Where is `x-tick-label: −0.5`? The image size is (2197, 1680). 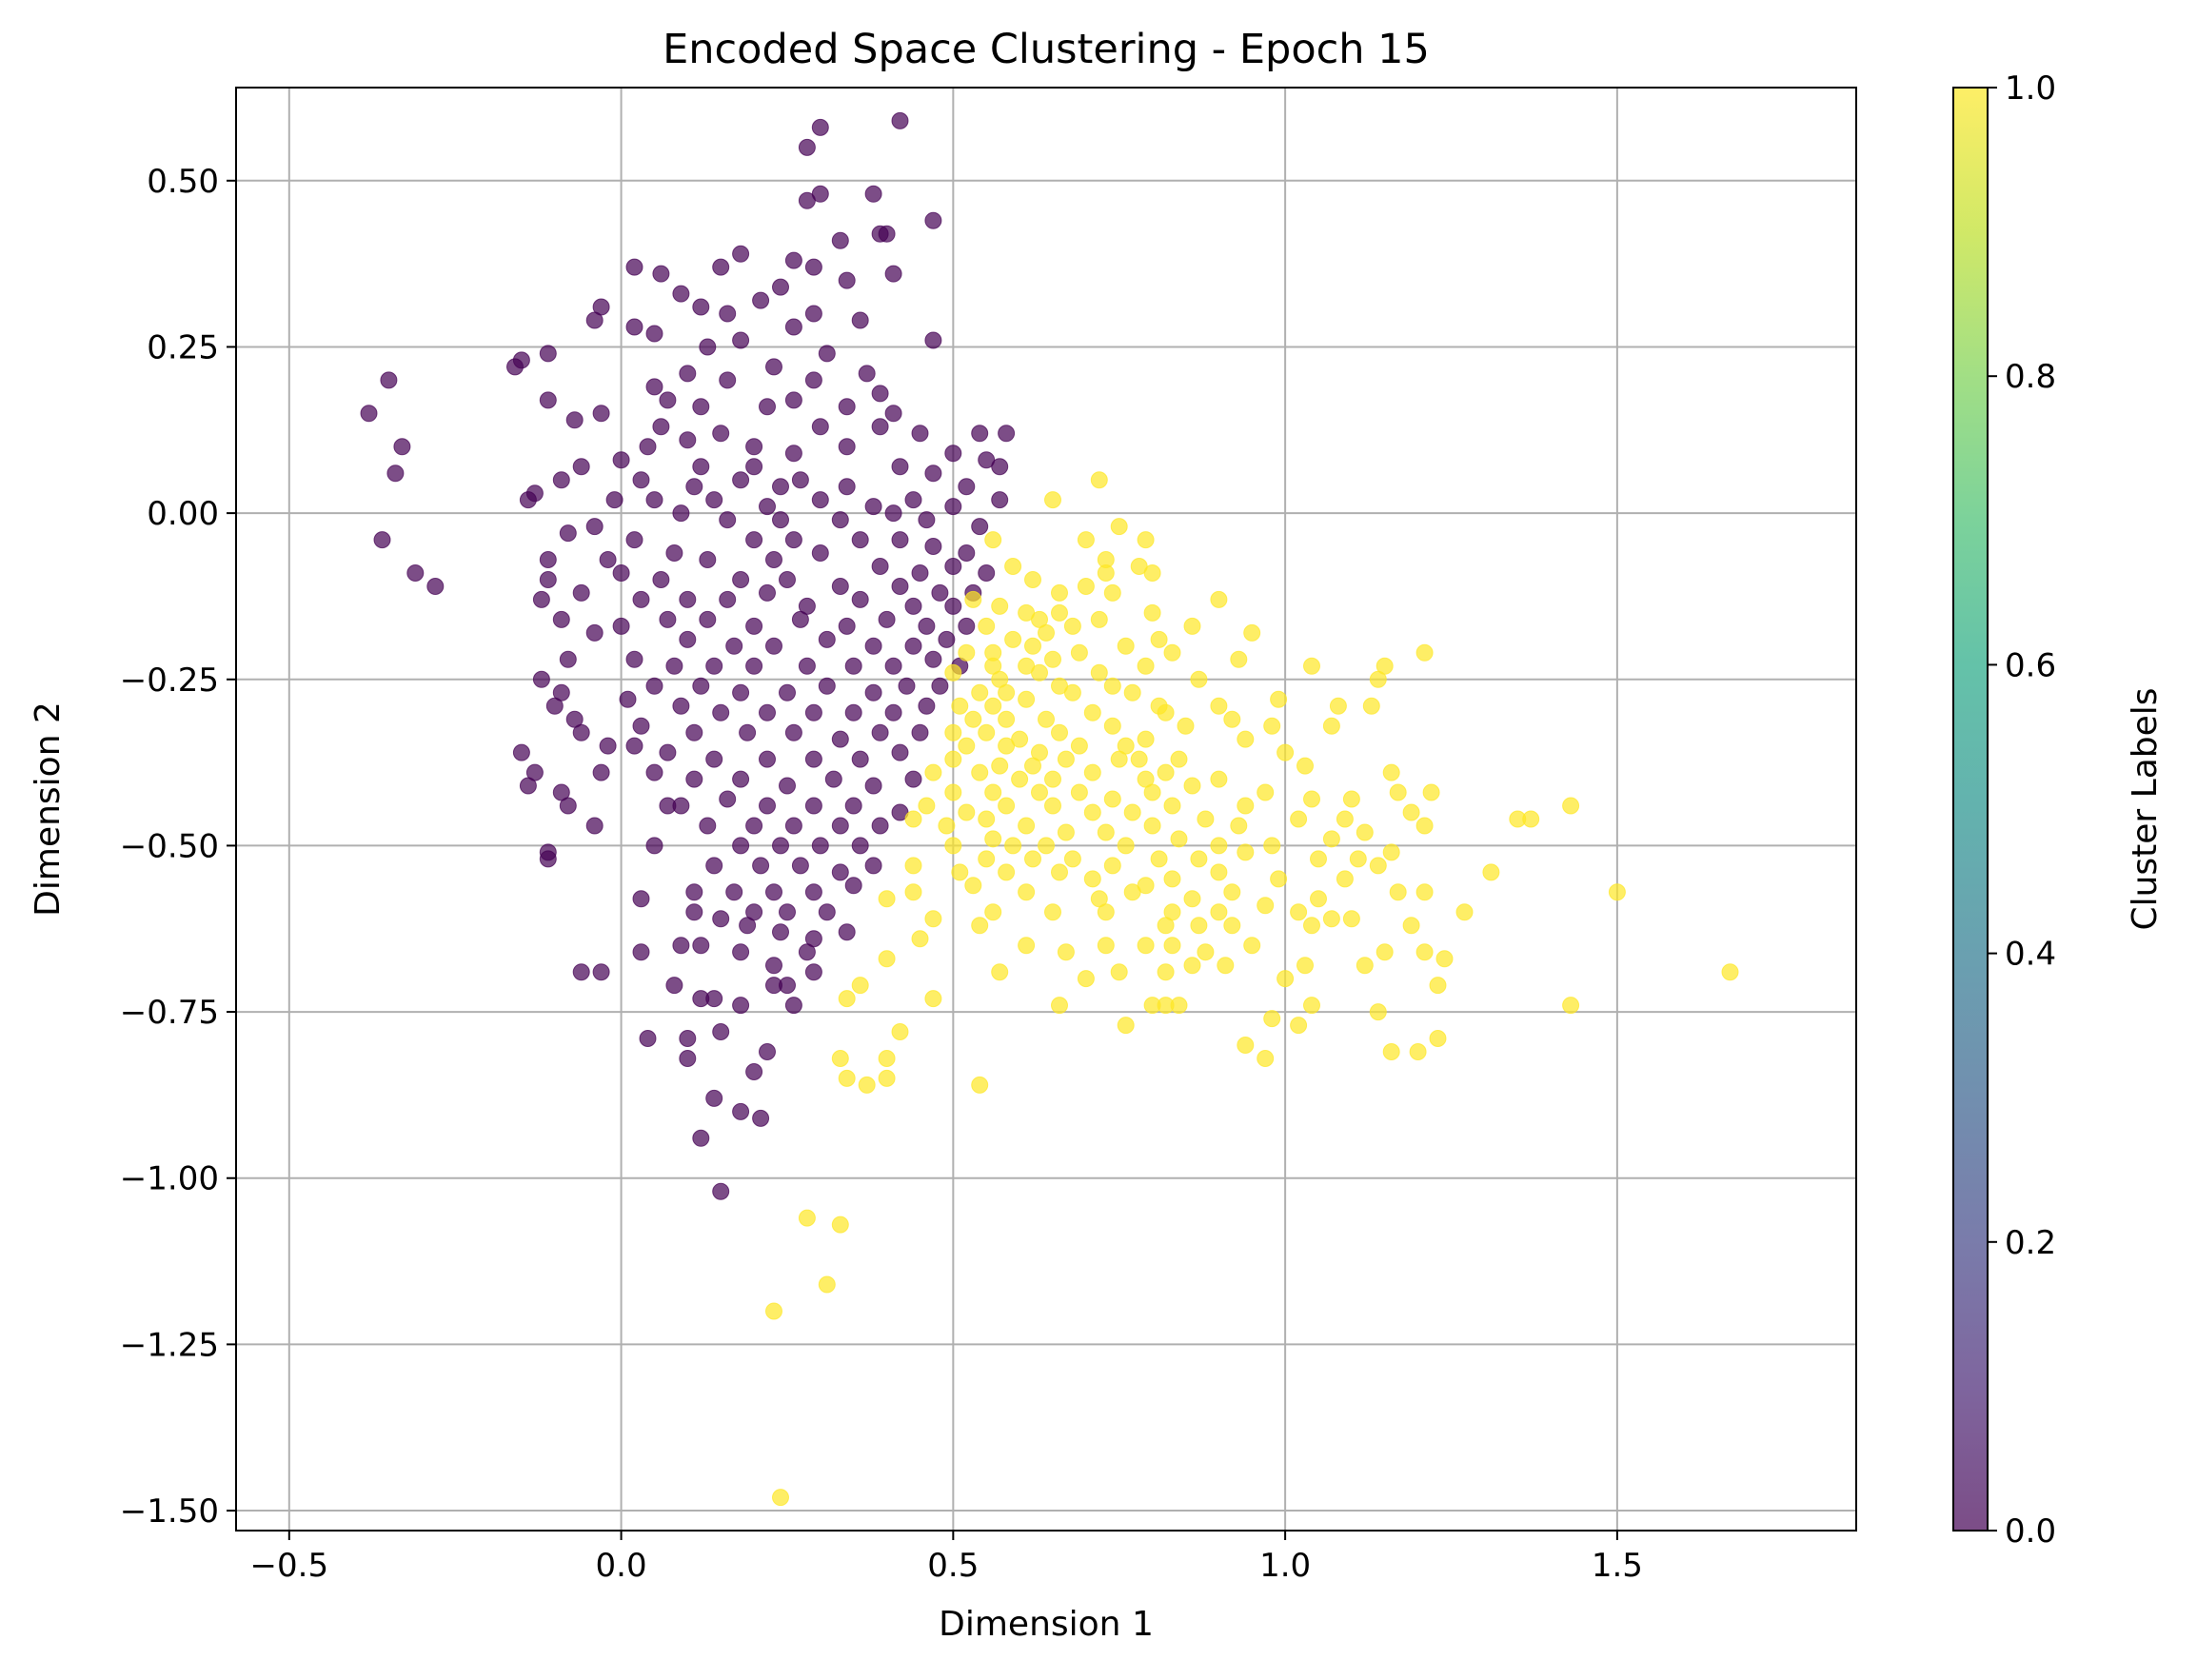
x-tick-label: −0.5 is located at coordinates (289, 1566).